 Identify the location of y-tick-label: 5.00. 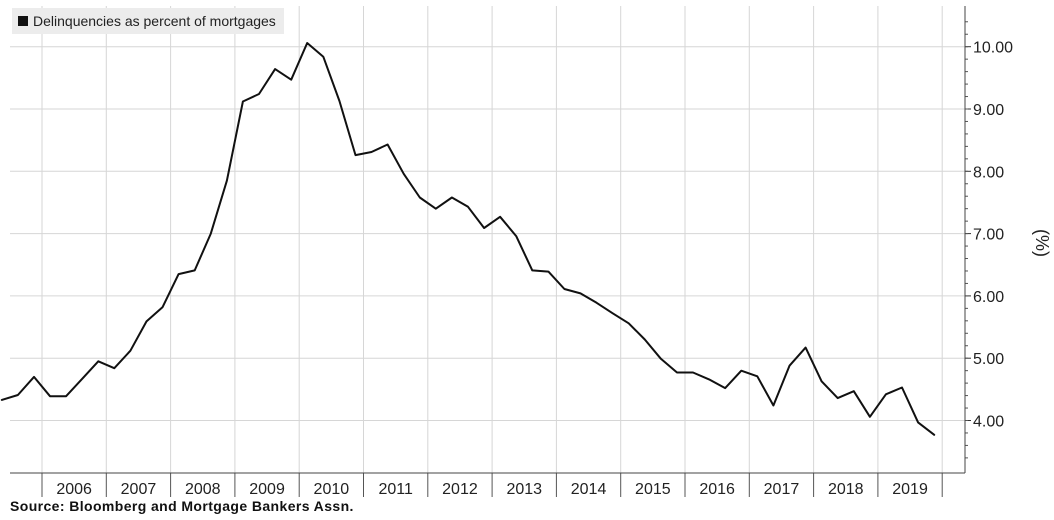
(988, 359).